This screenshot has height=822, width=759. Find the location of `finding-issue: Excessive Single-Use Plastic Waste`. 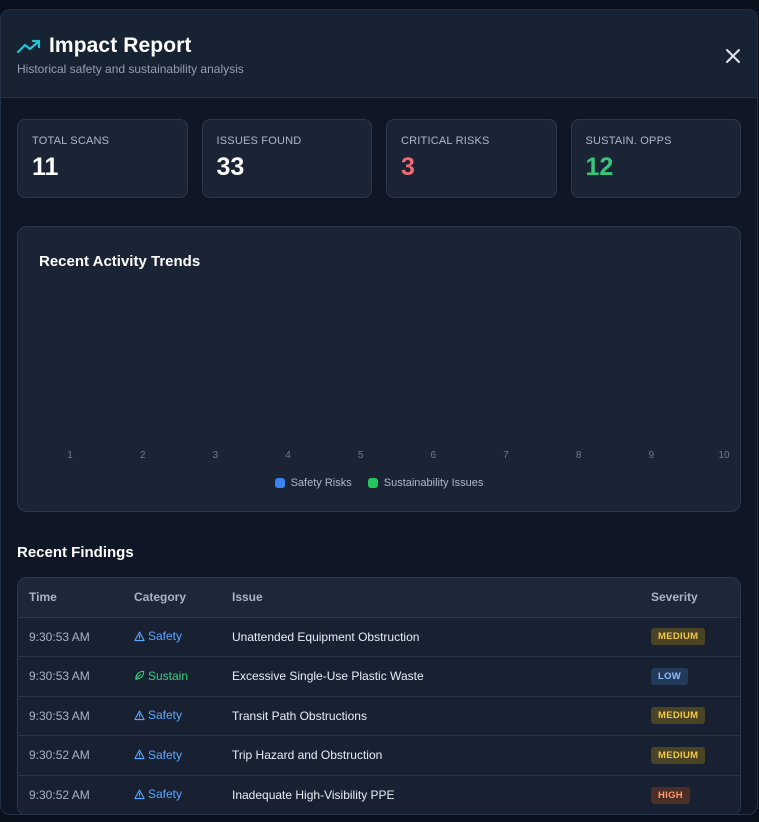

finding-issue: Excessive Single-Use Plastic Waste is located at coordinates (328, 676).